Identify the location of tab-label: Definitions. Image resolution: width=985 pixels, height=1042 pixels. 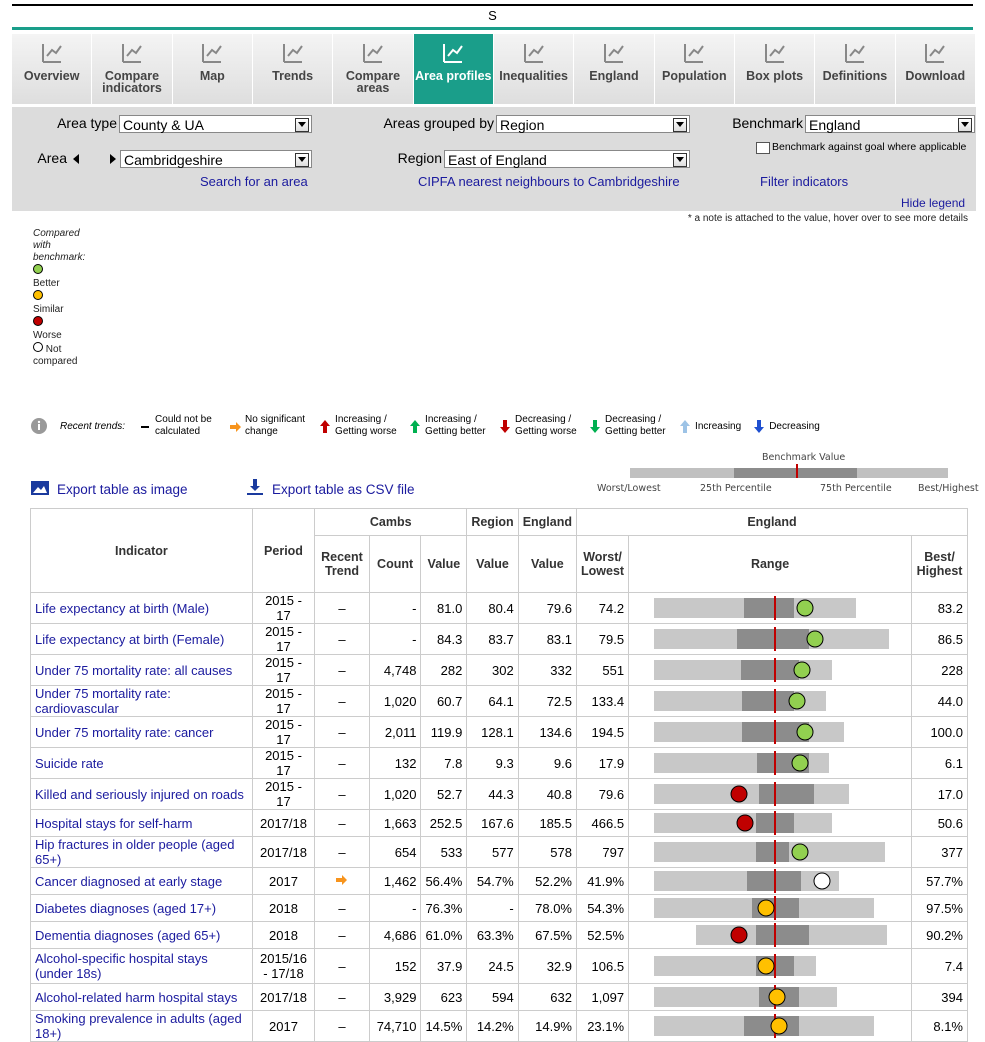
(855, 76).